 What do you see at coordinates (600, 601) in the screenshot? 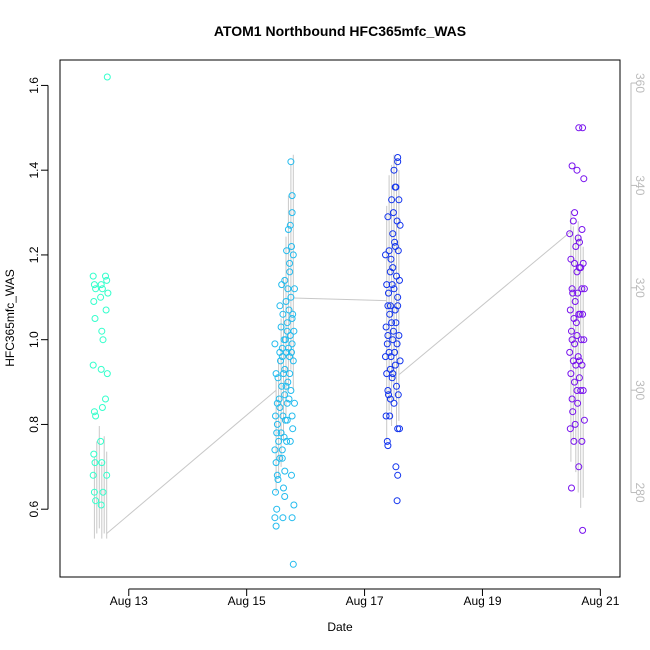
I see `x-tick-label: Aug 21` at bounding box center [600, 601].